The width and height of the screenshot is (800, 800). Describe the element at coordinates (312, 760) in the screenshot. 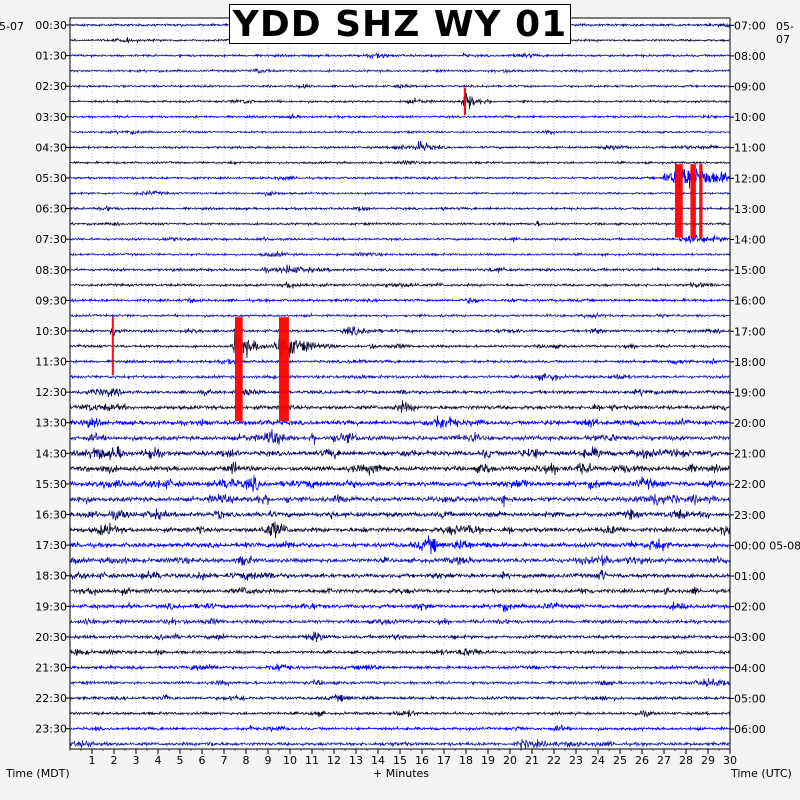

I see `x-tick-label: 11` at that location.